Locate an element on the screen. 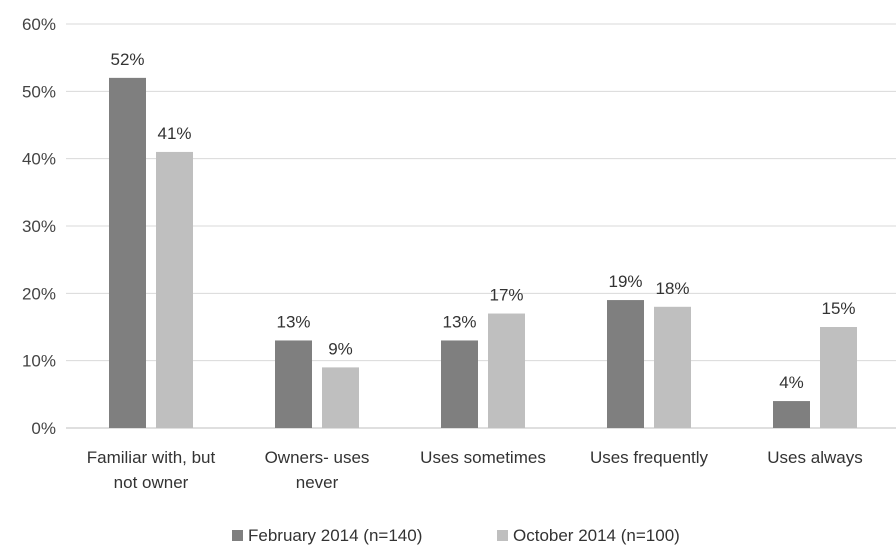  y-tick-label: 20% is located at coordinates (39, 293).